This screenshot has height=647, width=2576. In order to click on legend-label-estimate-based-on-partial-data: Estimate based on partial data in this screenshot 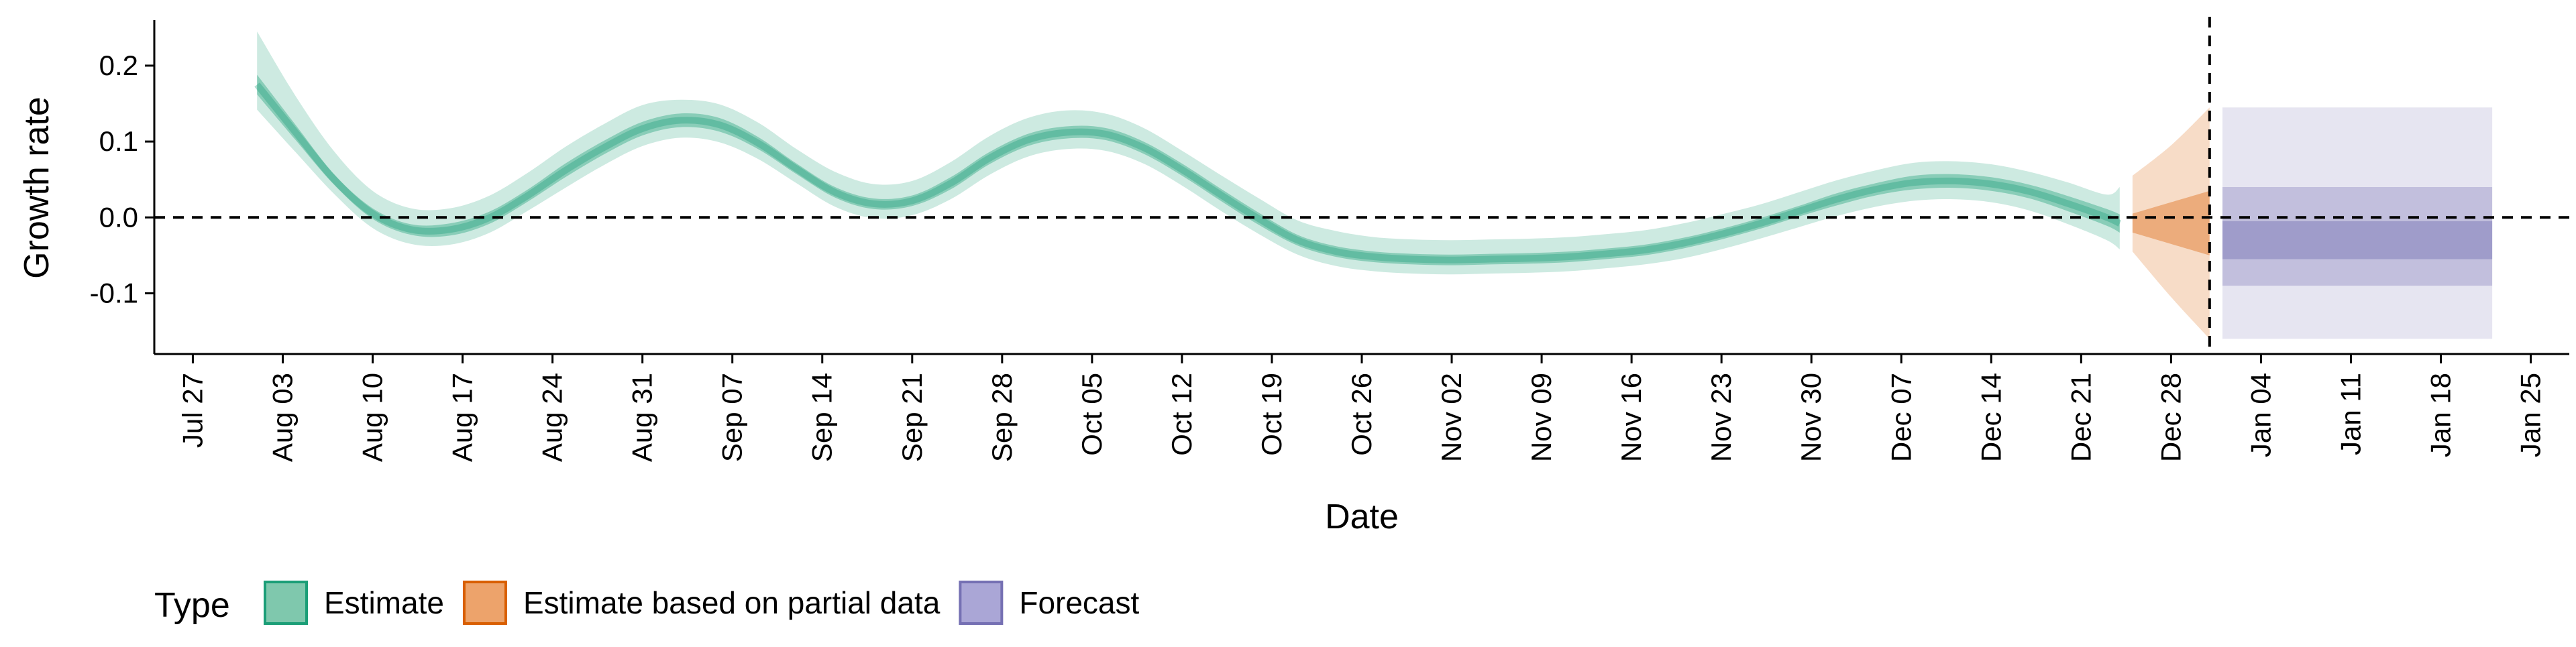, I will do `click(732, 602)`.